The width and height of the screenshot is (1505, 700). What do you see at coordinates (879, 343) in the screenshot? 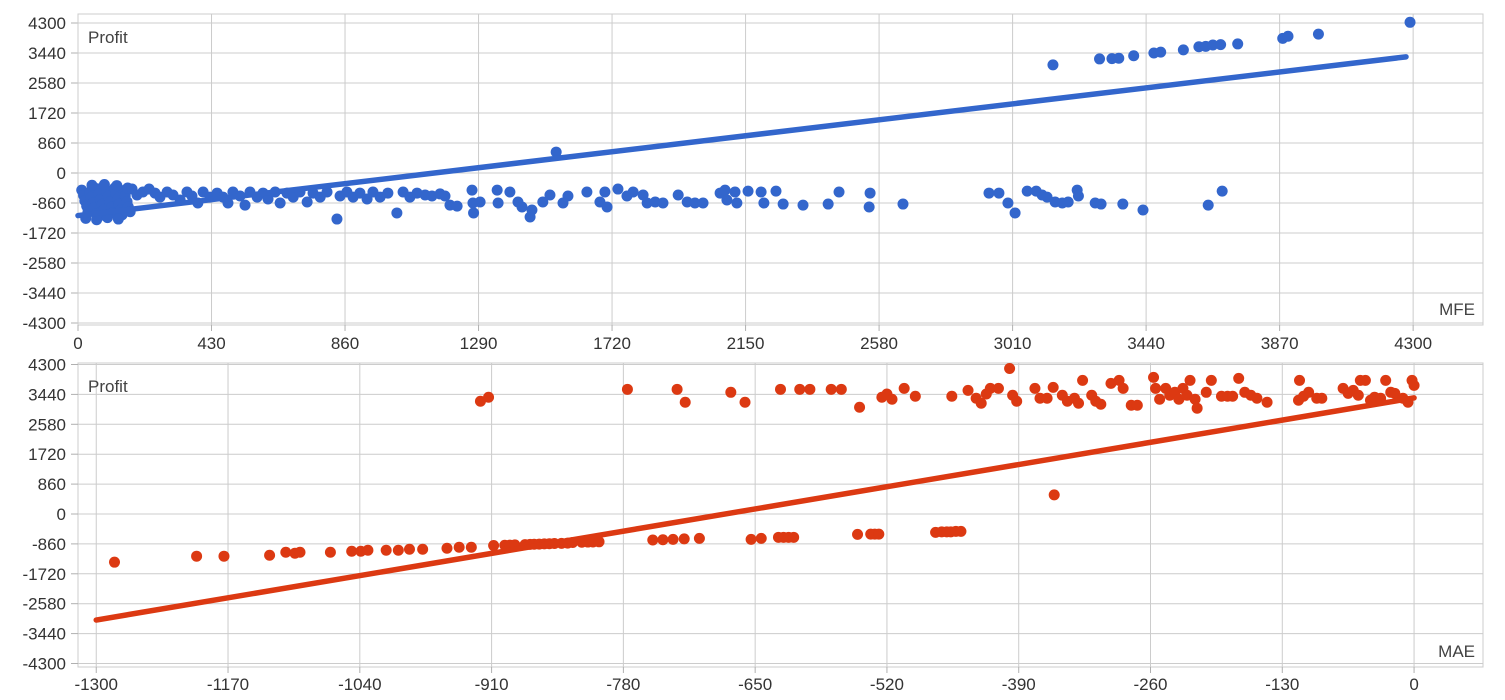
I see `x-axis-tick-label: 2580` at bounding box center [879, 343].